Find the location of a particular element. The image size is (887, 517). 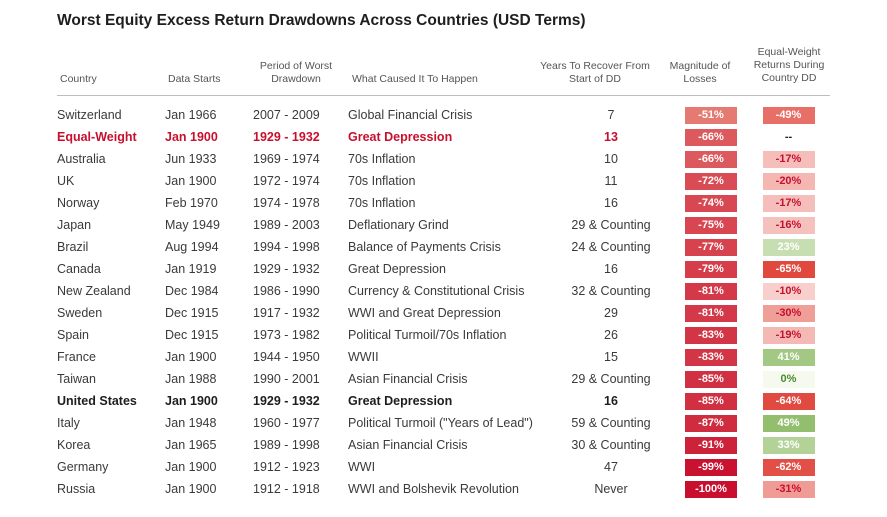

magnitude-cell: -74% is located at coordinates (711, 203).